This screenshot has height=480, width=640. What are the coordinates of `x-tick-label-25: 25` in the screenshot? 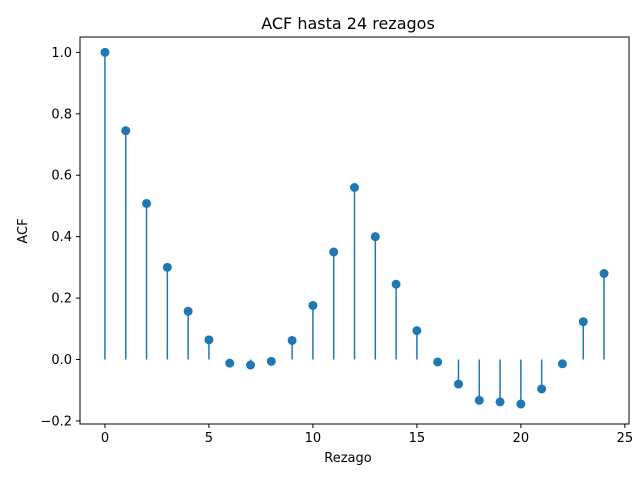 It's located at (625, 438).